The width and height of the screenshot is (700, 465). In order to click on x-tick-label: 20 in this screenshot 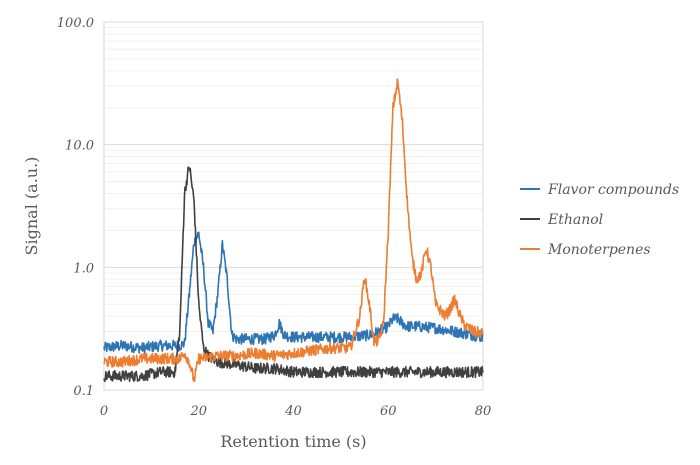, I will do `click(198, 411)`.